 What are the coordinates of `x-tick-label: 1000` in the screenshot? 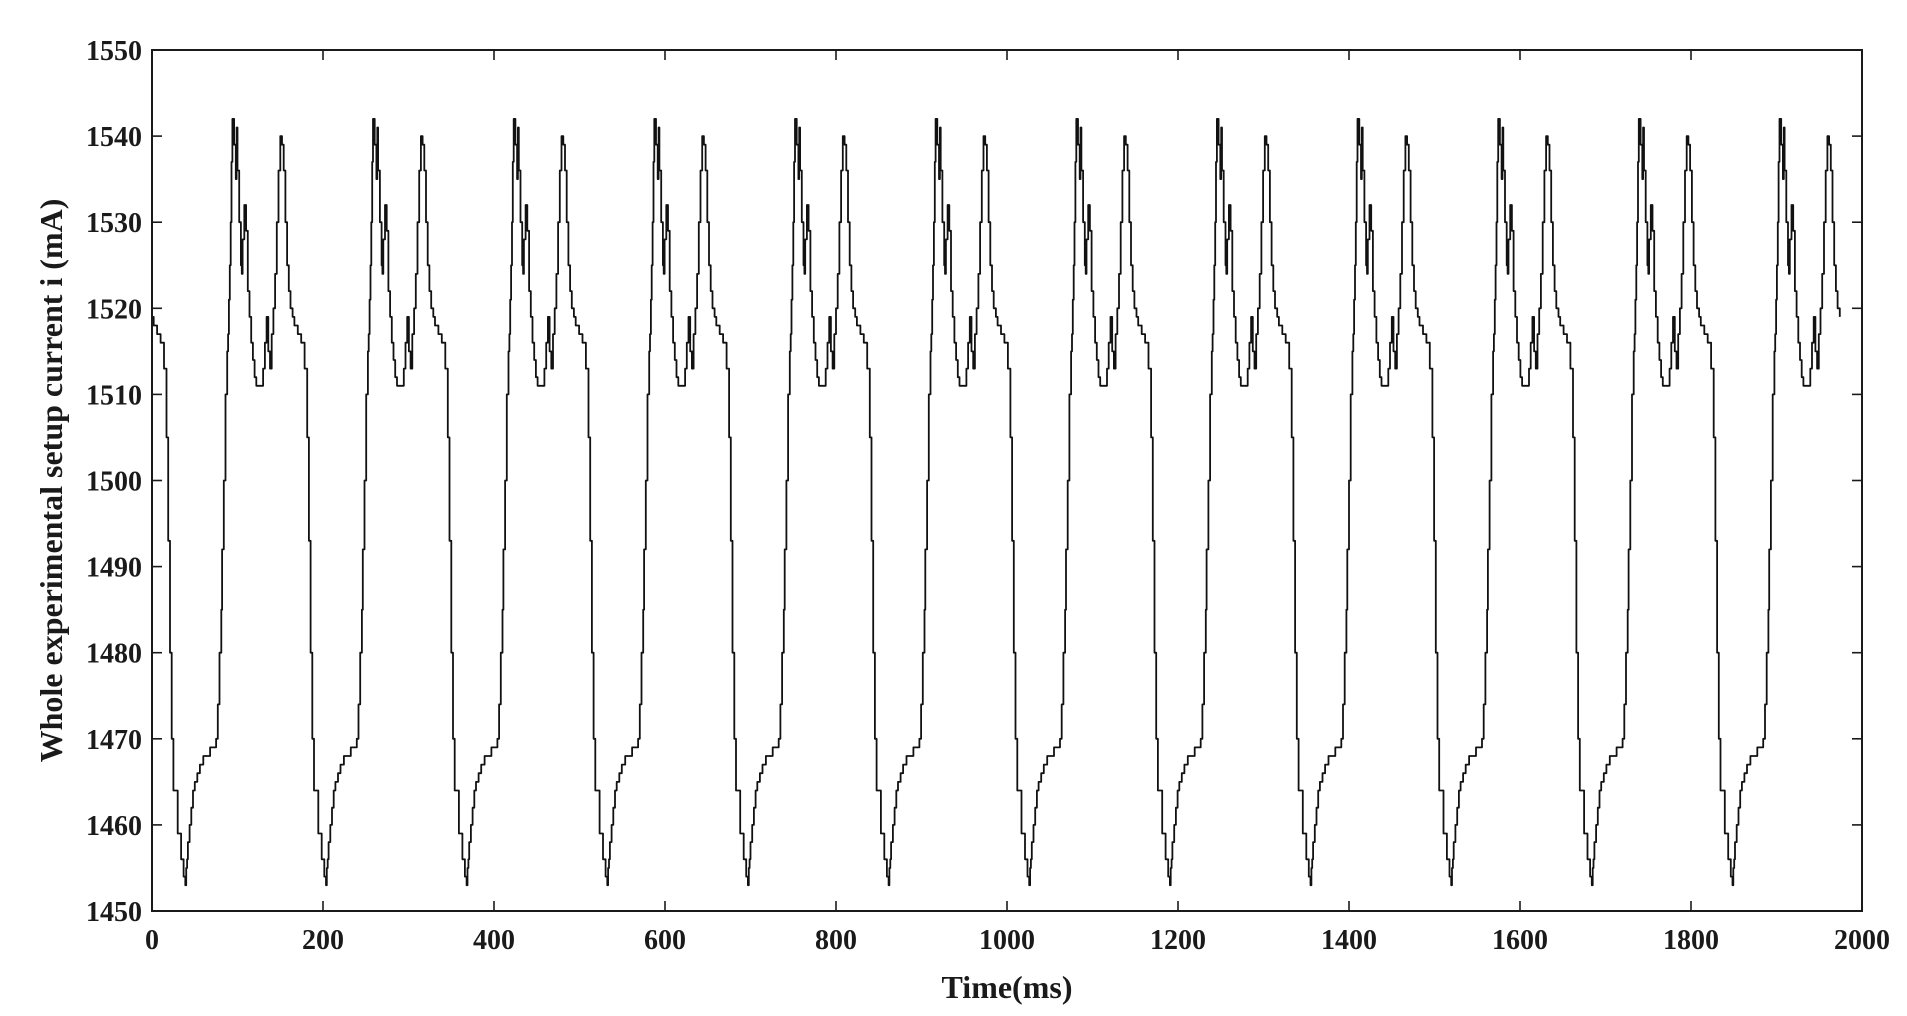 It's located at (1007, 940).